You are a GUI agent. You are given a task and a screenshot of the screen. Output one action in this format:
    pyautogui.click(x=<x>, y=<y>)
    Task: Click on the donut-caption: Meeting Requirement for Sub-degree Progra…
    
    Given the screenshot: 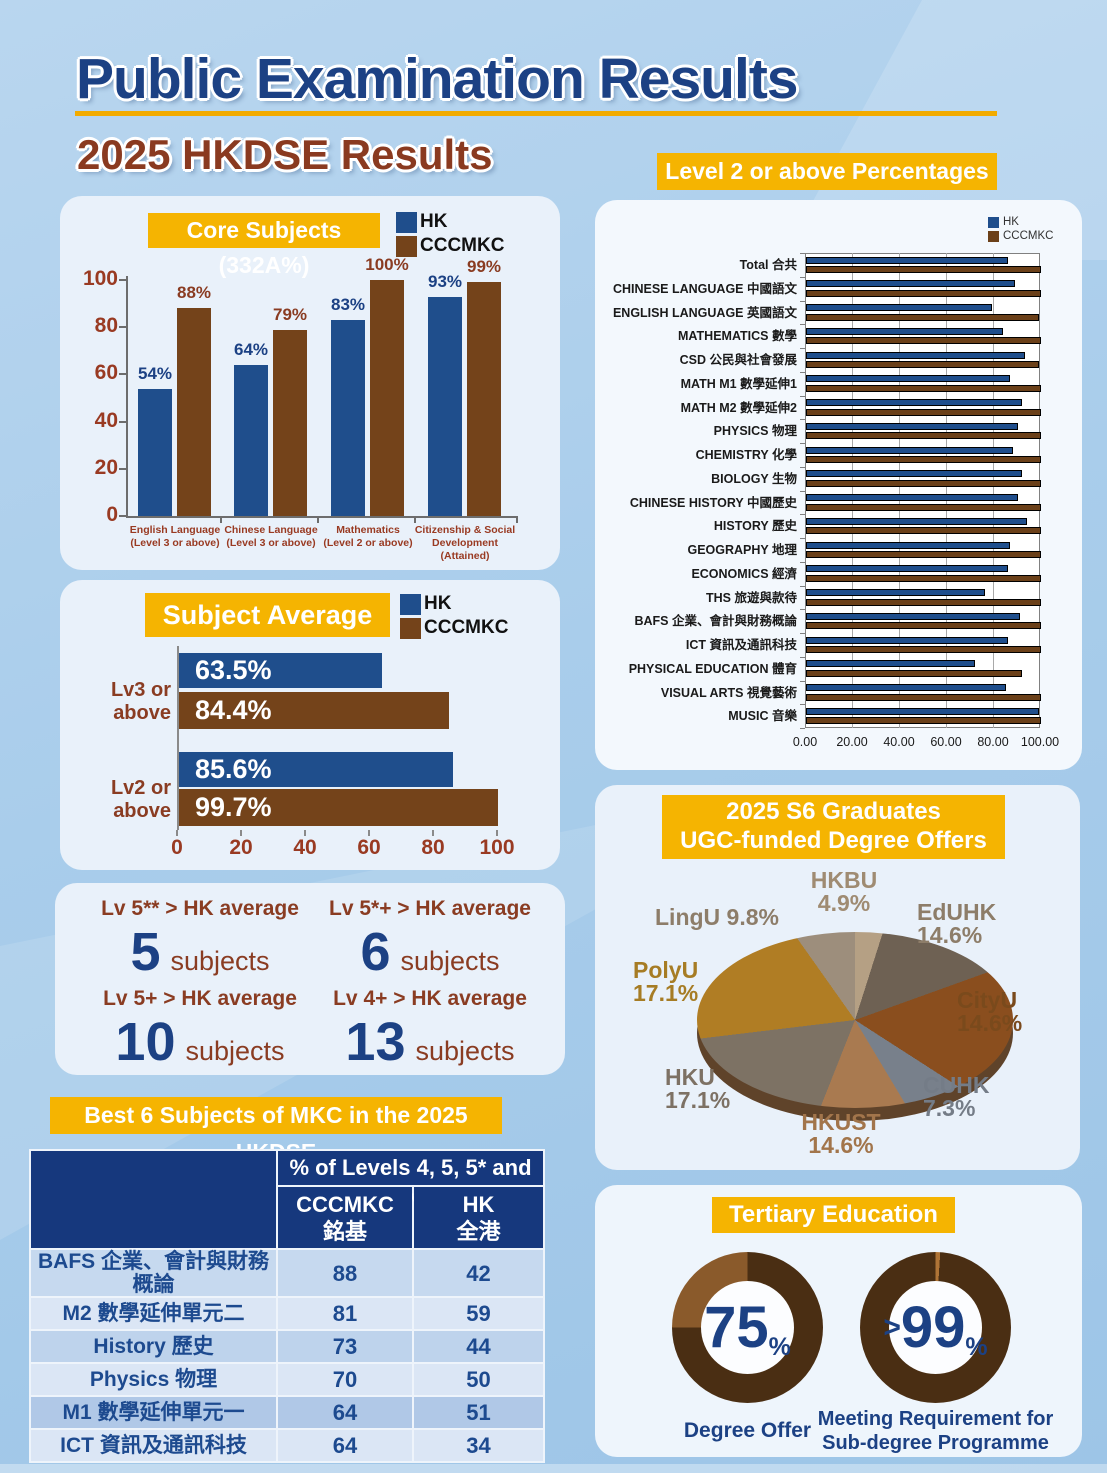 What is the action you would take?
    pyautogui.click(x=935, y=1431)
    